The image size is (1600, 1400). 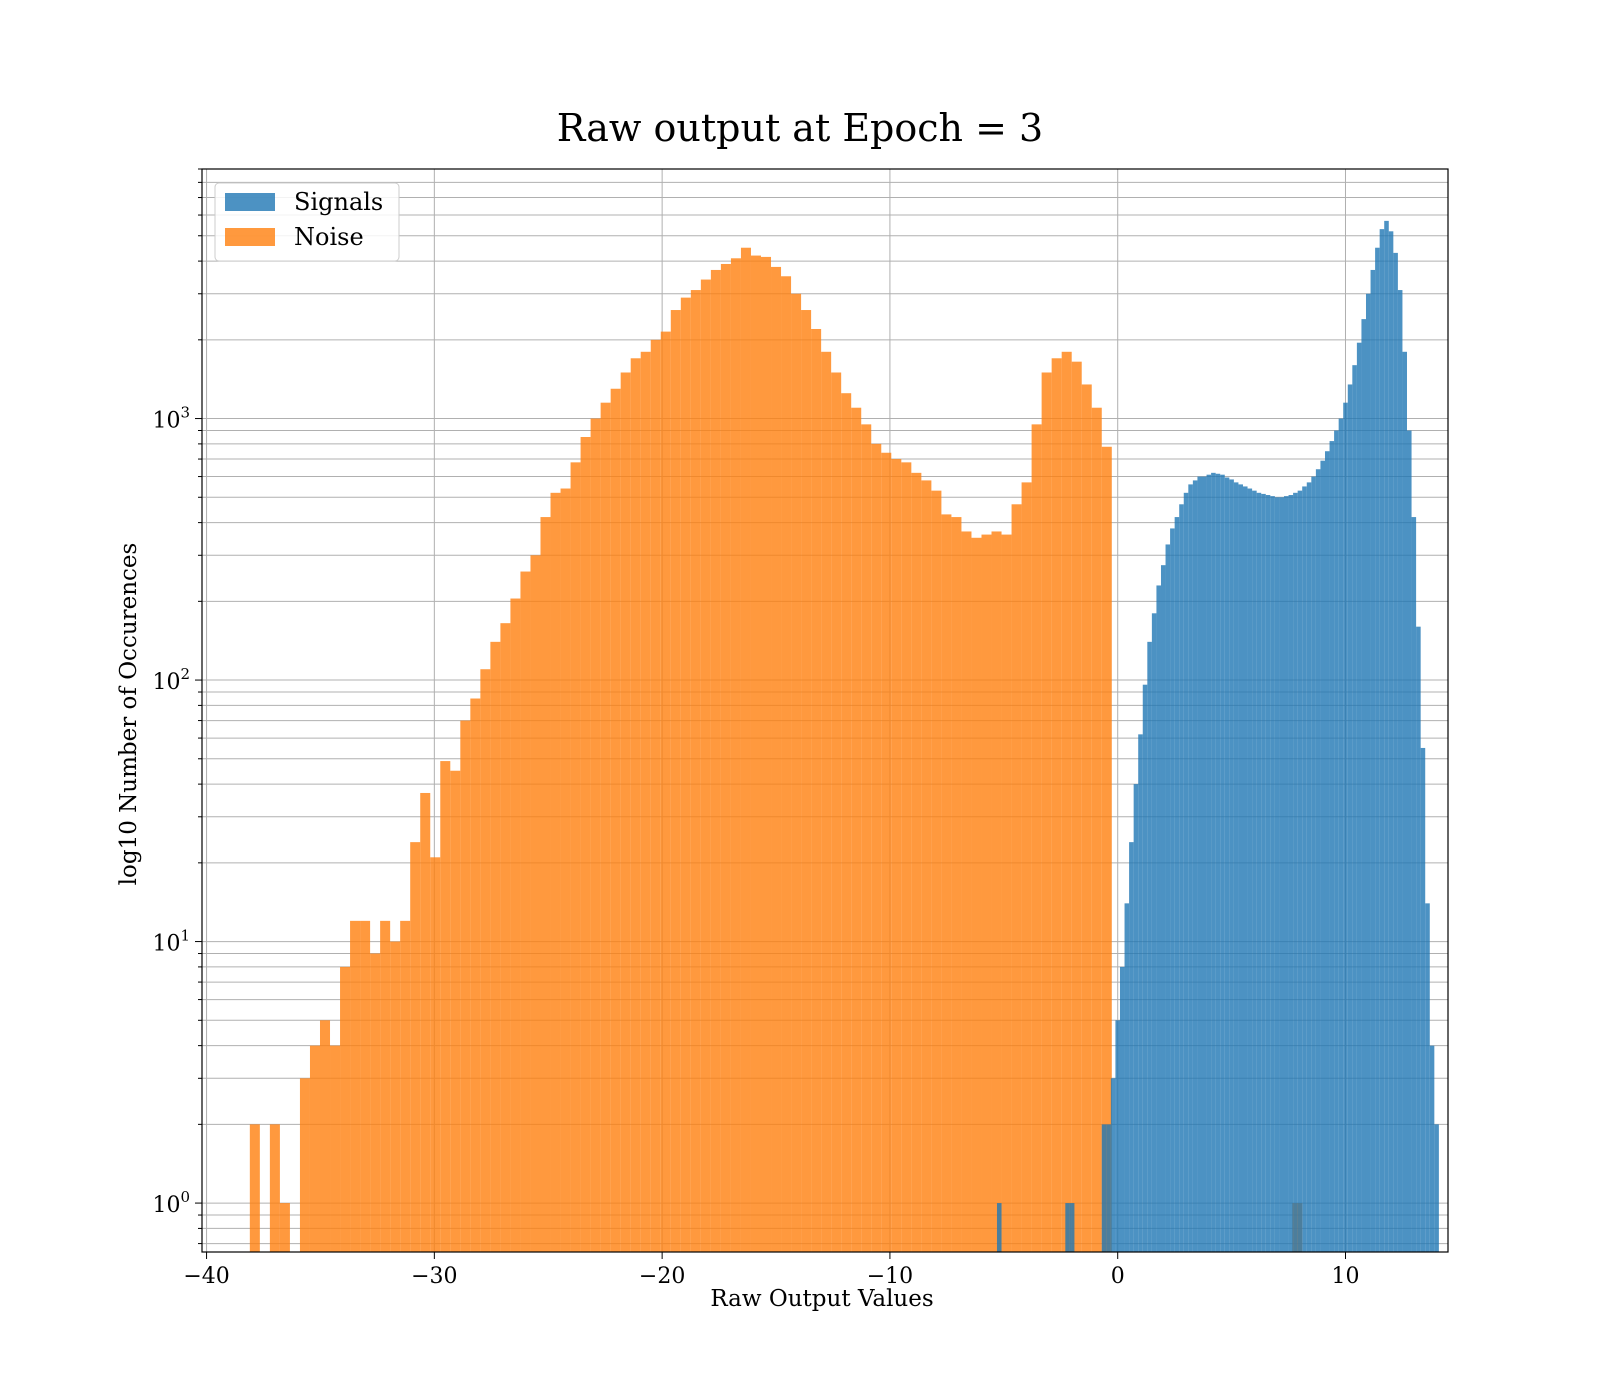 I want to click on signals-legend-label: Signals, so click(x=338, y=202).